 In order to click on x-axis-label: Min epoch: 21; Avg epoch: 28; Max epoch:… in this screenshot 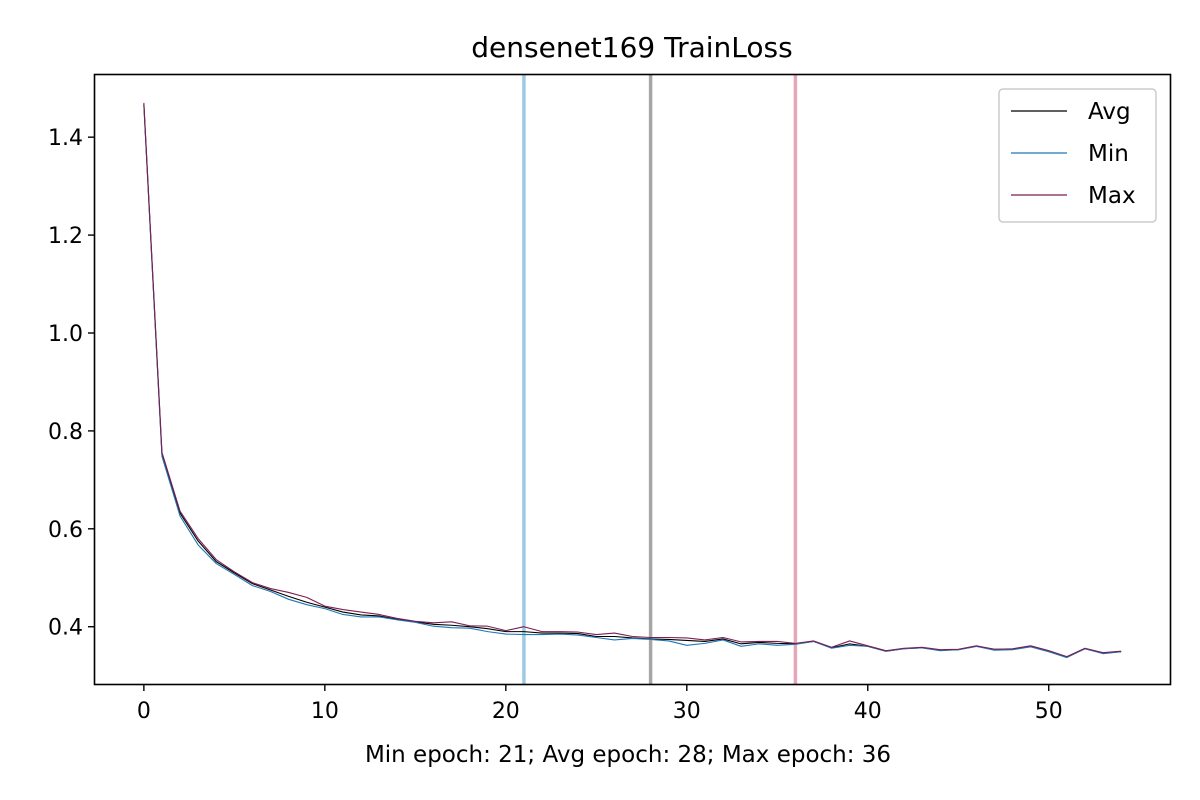, I will do `click(628, 755)`.